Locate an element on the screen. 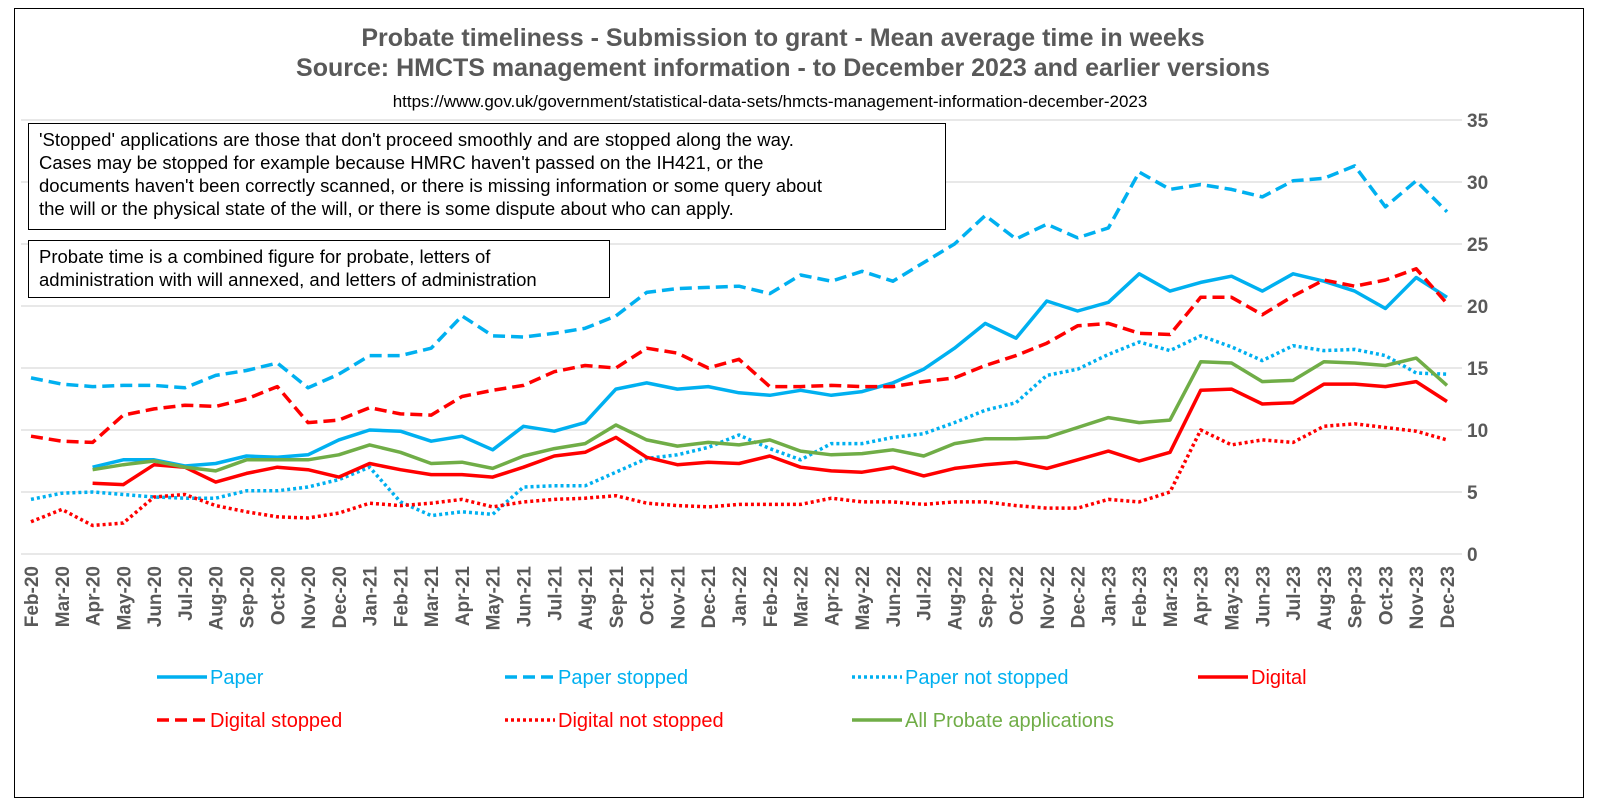 Image resolution: width=1600 pixels, height=808 pixels. x-tick-label-4: Jun-20 is located at coordinates (155, 596).